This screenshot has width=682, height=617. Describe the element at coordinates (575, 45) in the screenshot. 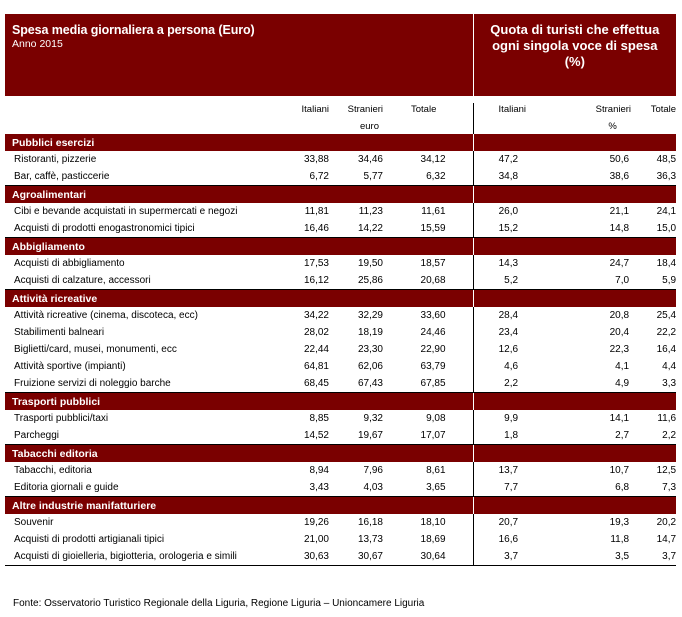

I see `header-right-line2: ogni singola voce di spesa` at that location.